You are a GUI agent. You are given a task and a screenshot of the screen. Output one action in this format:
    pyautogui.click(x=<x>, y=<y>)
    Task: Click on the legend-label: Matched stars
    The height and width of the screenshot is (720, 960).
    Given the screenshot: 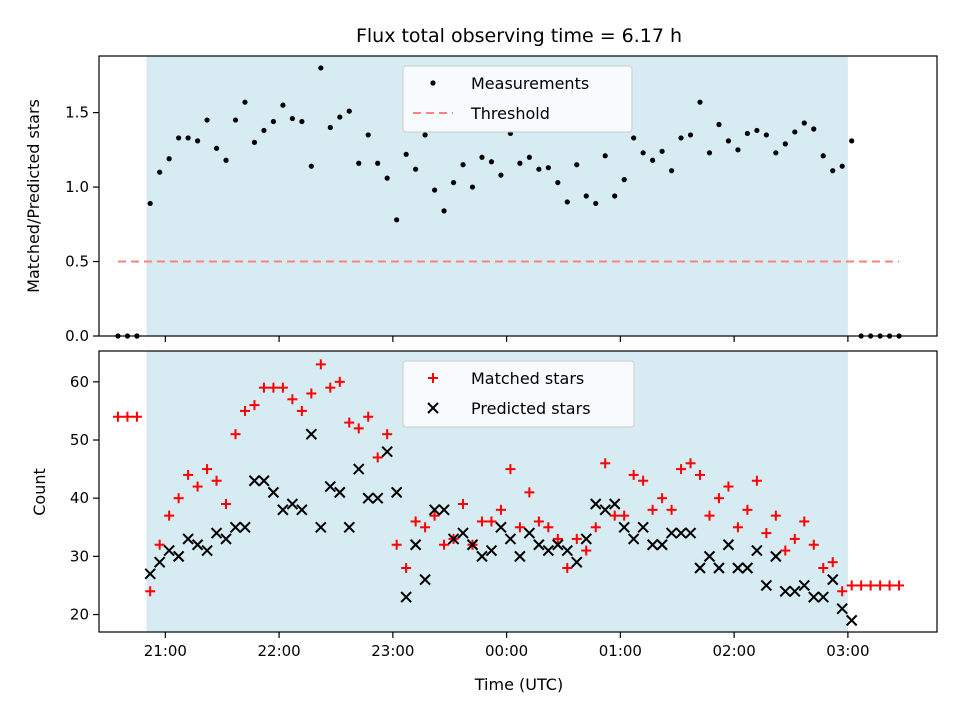 What is the action you would take?
    pyautogui.click(x=527, y=378)
    